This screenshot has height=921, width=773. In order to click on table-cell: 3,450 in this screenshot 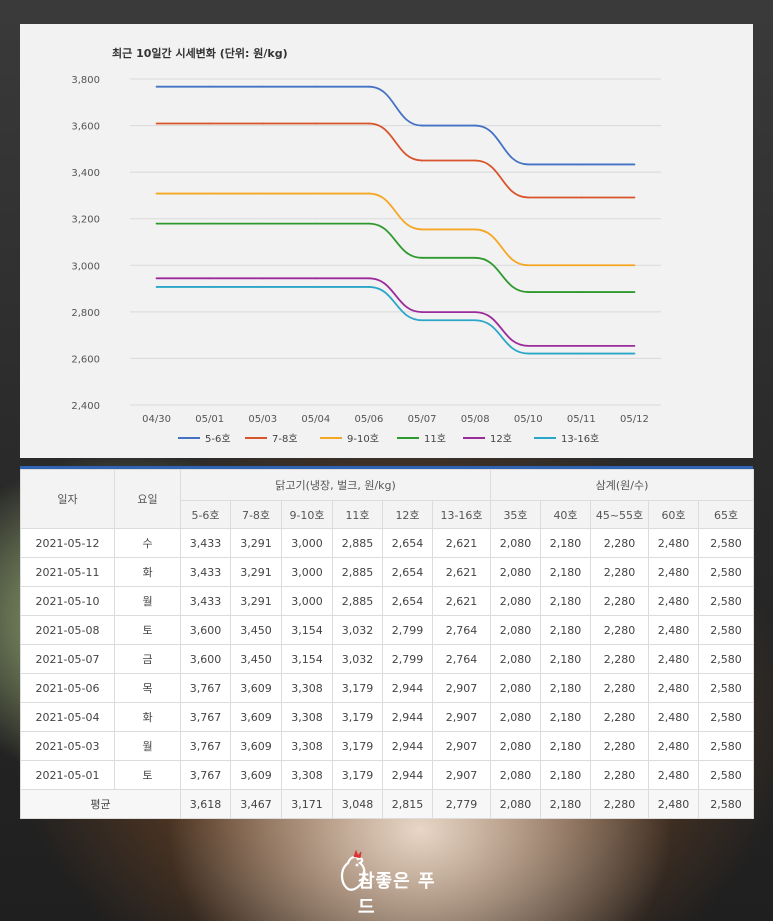, I will do `click(256, 630)`.